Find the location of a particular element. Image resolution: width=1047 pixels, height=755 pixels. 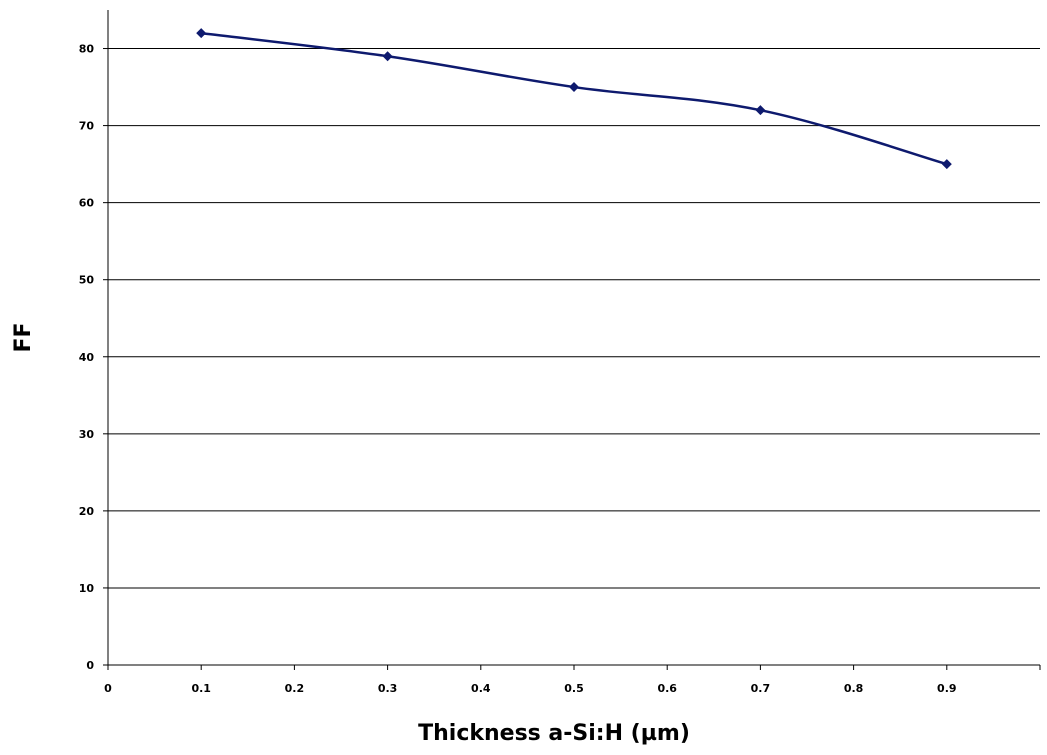

y-tick-label: 20 is located at coordinates (87, 511).